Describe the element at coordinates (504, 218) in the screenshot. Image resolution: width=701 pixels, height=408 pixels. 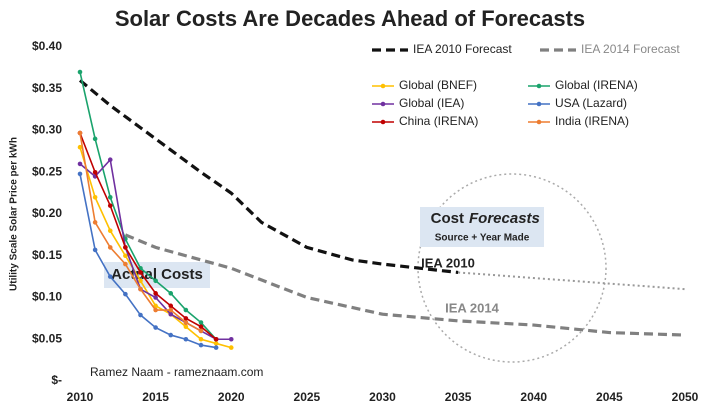
I see `annotation: Forecasts` at that location.